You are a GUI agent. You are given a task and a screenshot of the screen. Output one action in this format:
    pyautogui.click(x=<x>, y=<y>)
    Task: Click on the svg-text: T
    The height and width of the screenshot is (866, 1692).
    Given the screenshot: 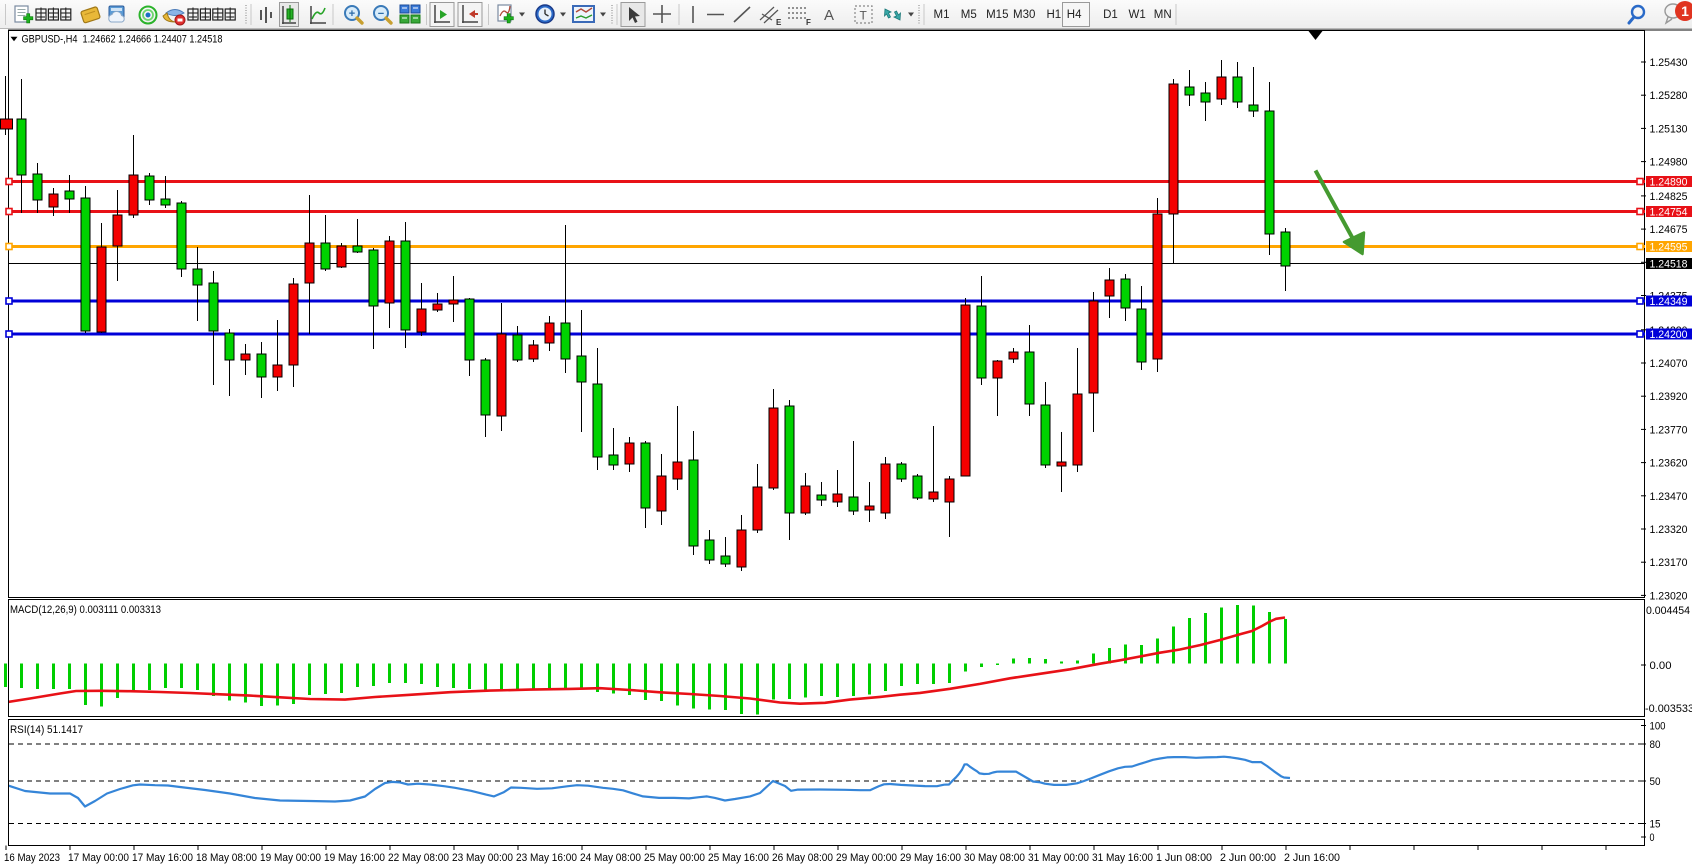 What is the action you would take?
    pyautogui.click(x=864, y=16)
    